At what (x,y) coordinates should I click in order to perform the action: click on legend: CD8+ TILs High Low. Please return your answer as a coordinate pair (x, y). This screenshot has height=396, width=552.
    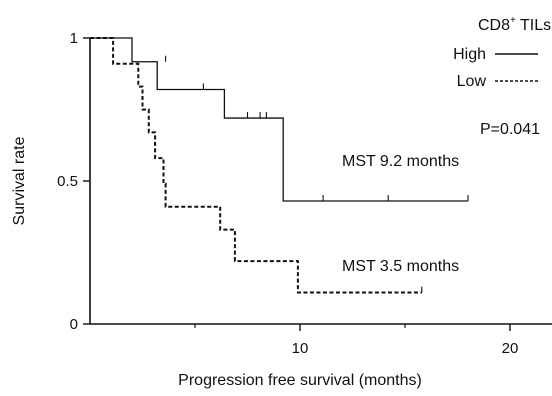
    Looking at the image, I should click on (502, 52).